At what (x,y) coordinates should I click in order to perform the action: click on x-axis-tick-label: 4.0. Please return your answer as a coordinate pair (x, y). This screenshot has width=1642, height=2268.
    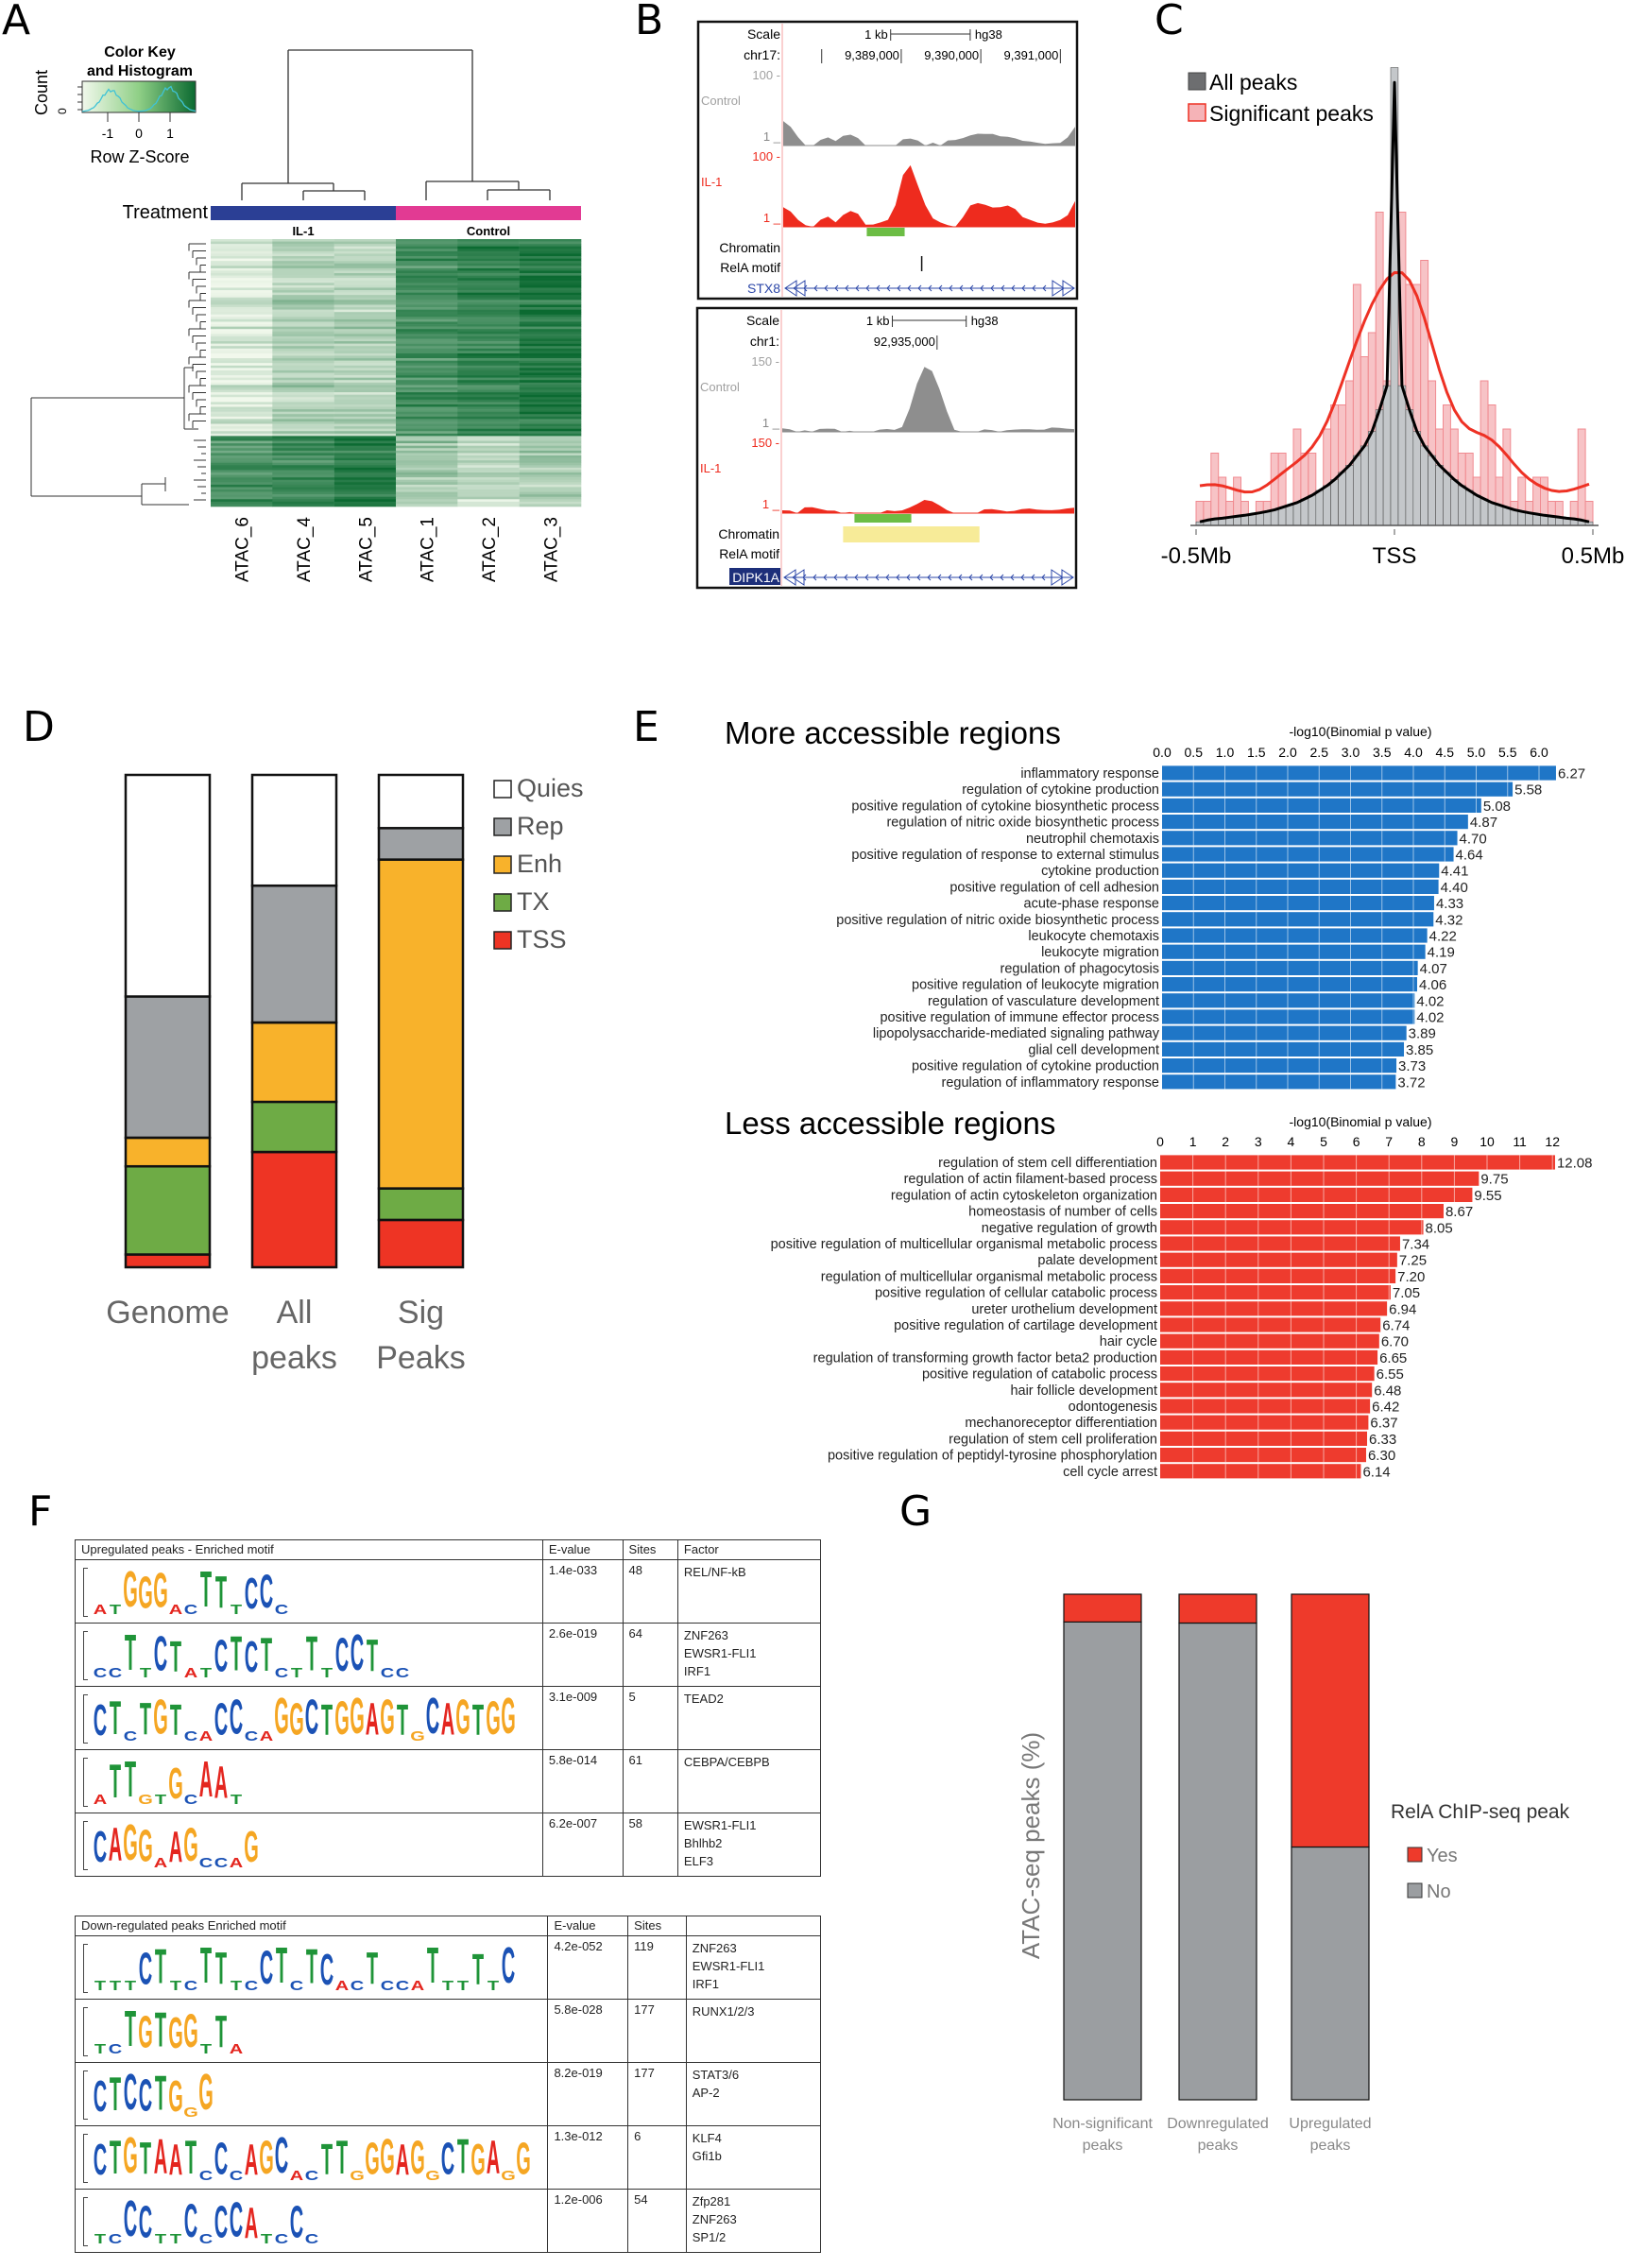
    Looking at the image, I should click on (1413, 752).